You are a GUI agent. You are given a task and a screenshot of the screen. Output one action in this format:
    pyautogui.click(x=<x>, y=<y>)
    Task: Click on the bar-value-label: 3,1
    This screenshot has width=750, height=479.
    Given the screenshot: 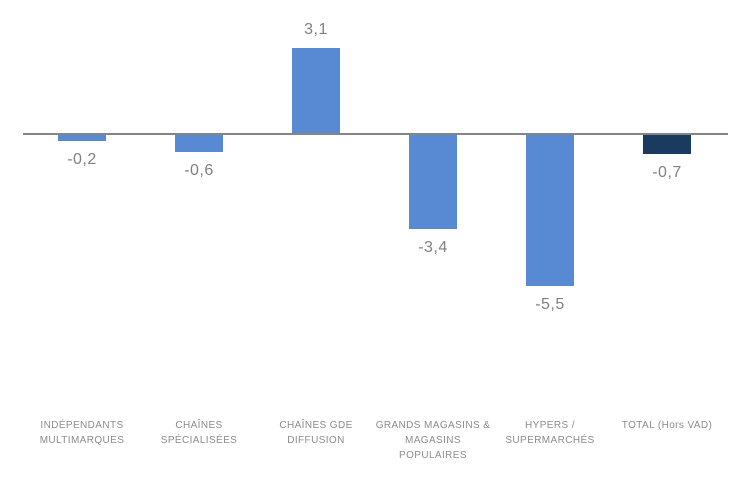 What is the action you would take?
    pyautogui.click(x=316, y=29)
    